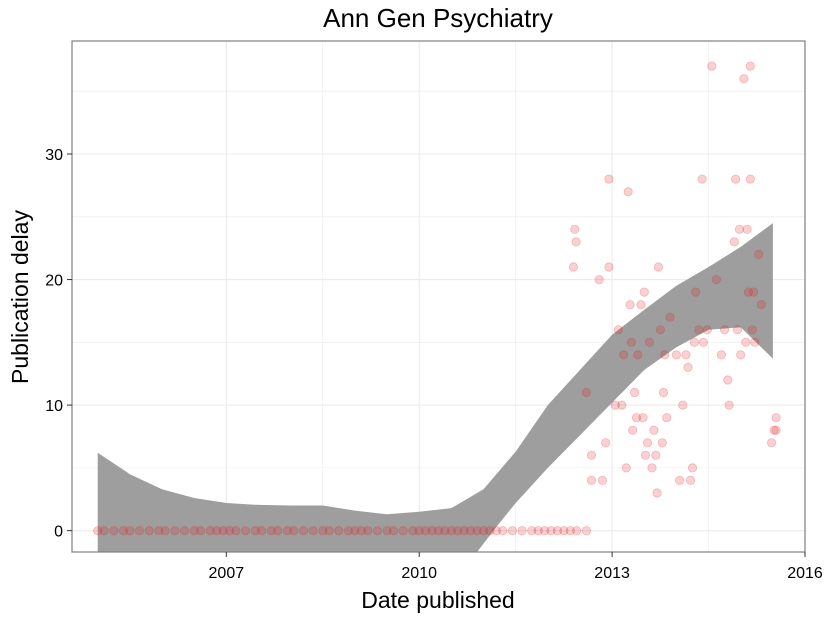 This screenshot has width=825, height=618. I want to click on x-axis-title: Date published, so click(437, 600).